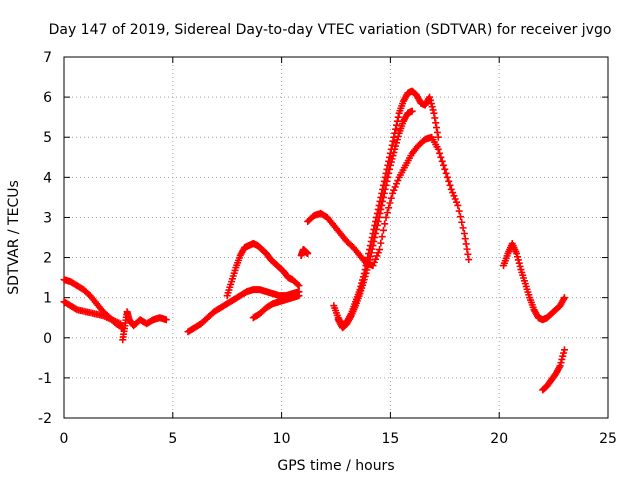 The height and width of the screenshot is (480, 640). What do you see at coordinates (45, 419) in the screenshot?
I see `y-tick-label: -2` at bounding box center [45, 419].